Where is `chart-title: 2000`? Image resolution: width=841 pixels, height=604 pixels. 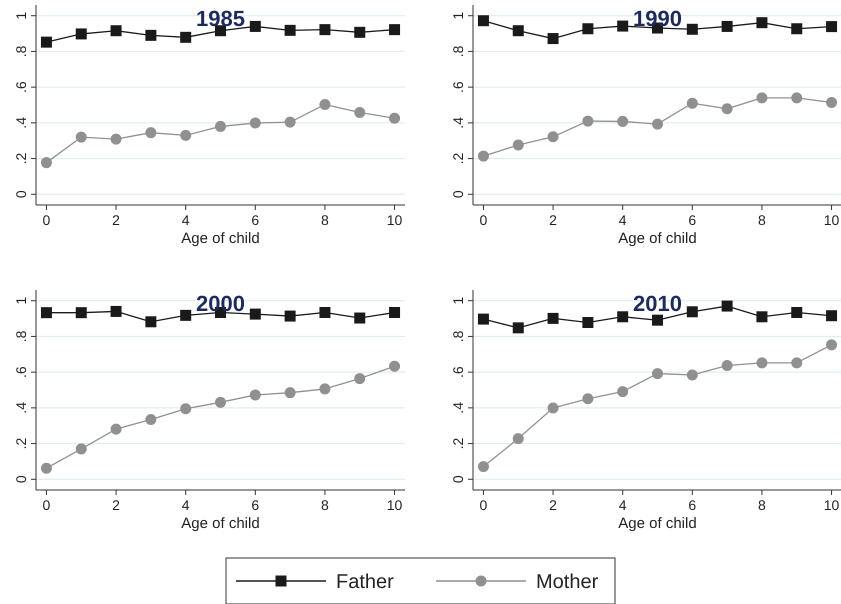
chart-title: 2000 is located at coordinates (220, 303).